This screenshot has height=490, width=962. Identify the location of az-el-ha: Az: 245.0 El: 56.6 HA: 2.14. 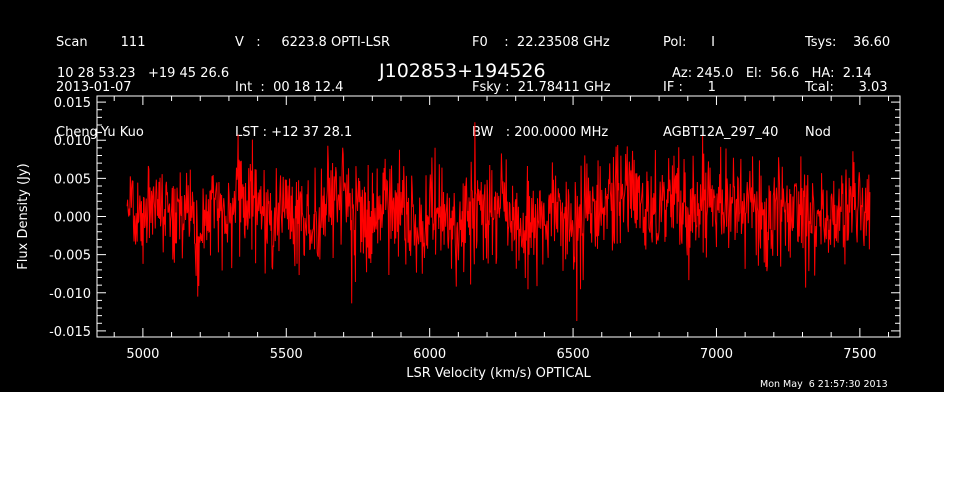
(772, 73).